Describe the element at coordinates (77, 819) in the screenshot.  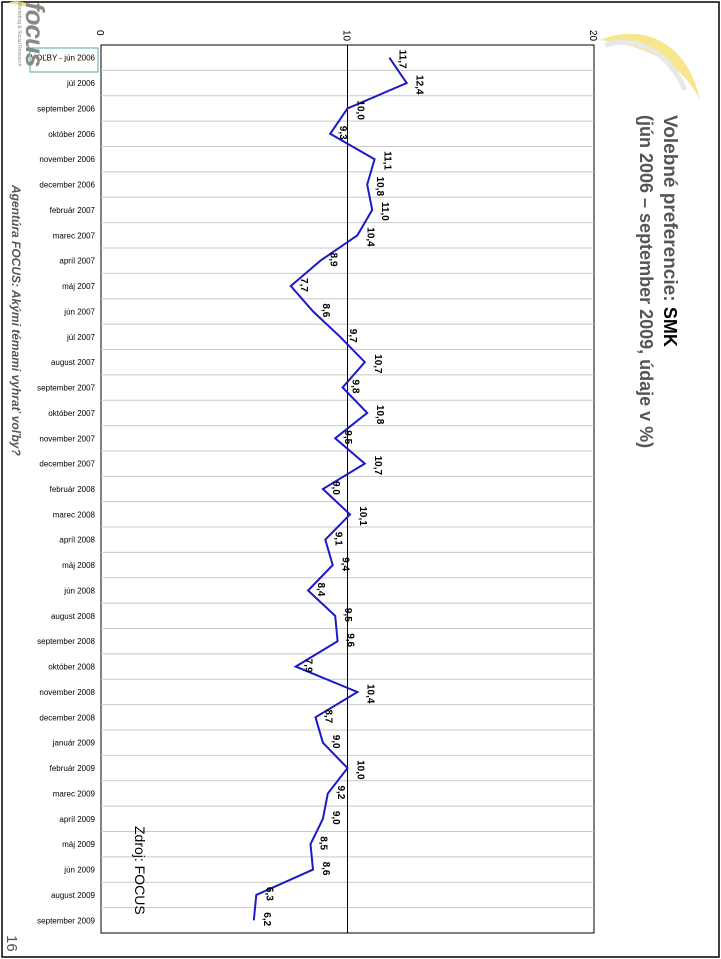
I see `category-label: apríl 2009` at that location.